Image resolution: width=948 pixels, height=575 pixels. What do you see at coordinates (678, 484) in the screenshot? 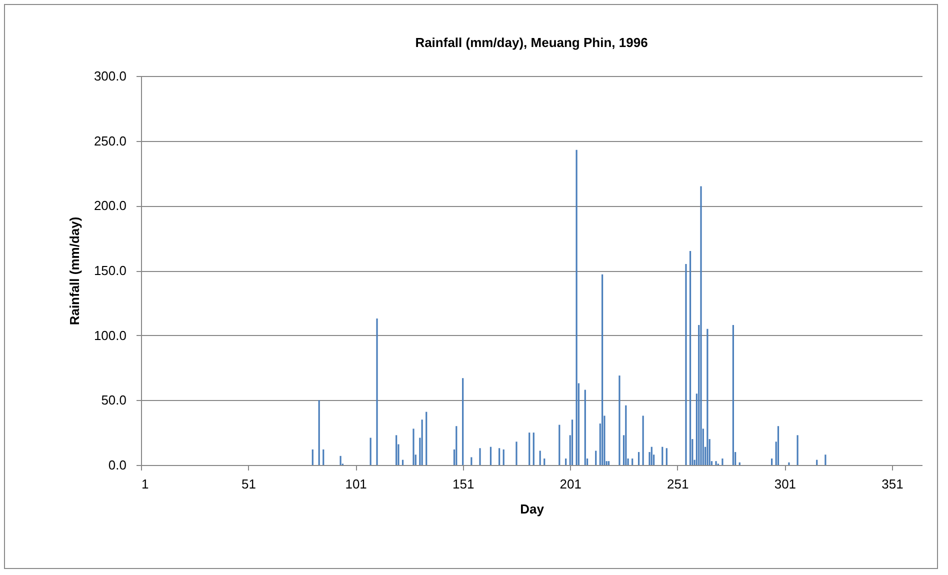
I see `x-tick-label: 251` at bounding box center [678, 484].